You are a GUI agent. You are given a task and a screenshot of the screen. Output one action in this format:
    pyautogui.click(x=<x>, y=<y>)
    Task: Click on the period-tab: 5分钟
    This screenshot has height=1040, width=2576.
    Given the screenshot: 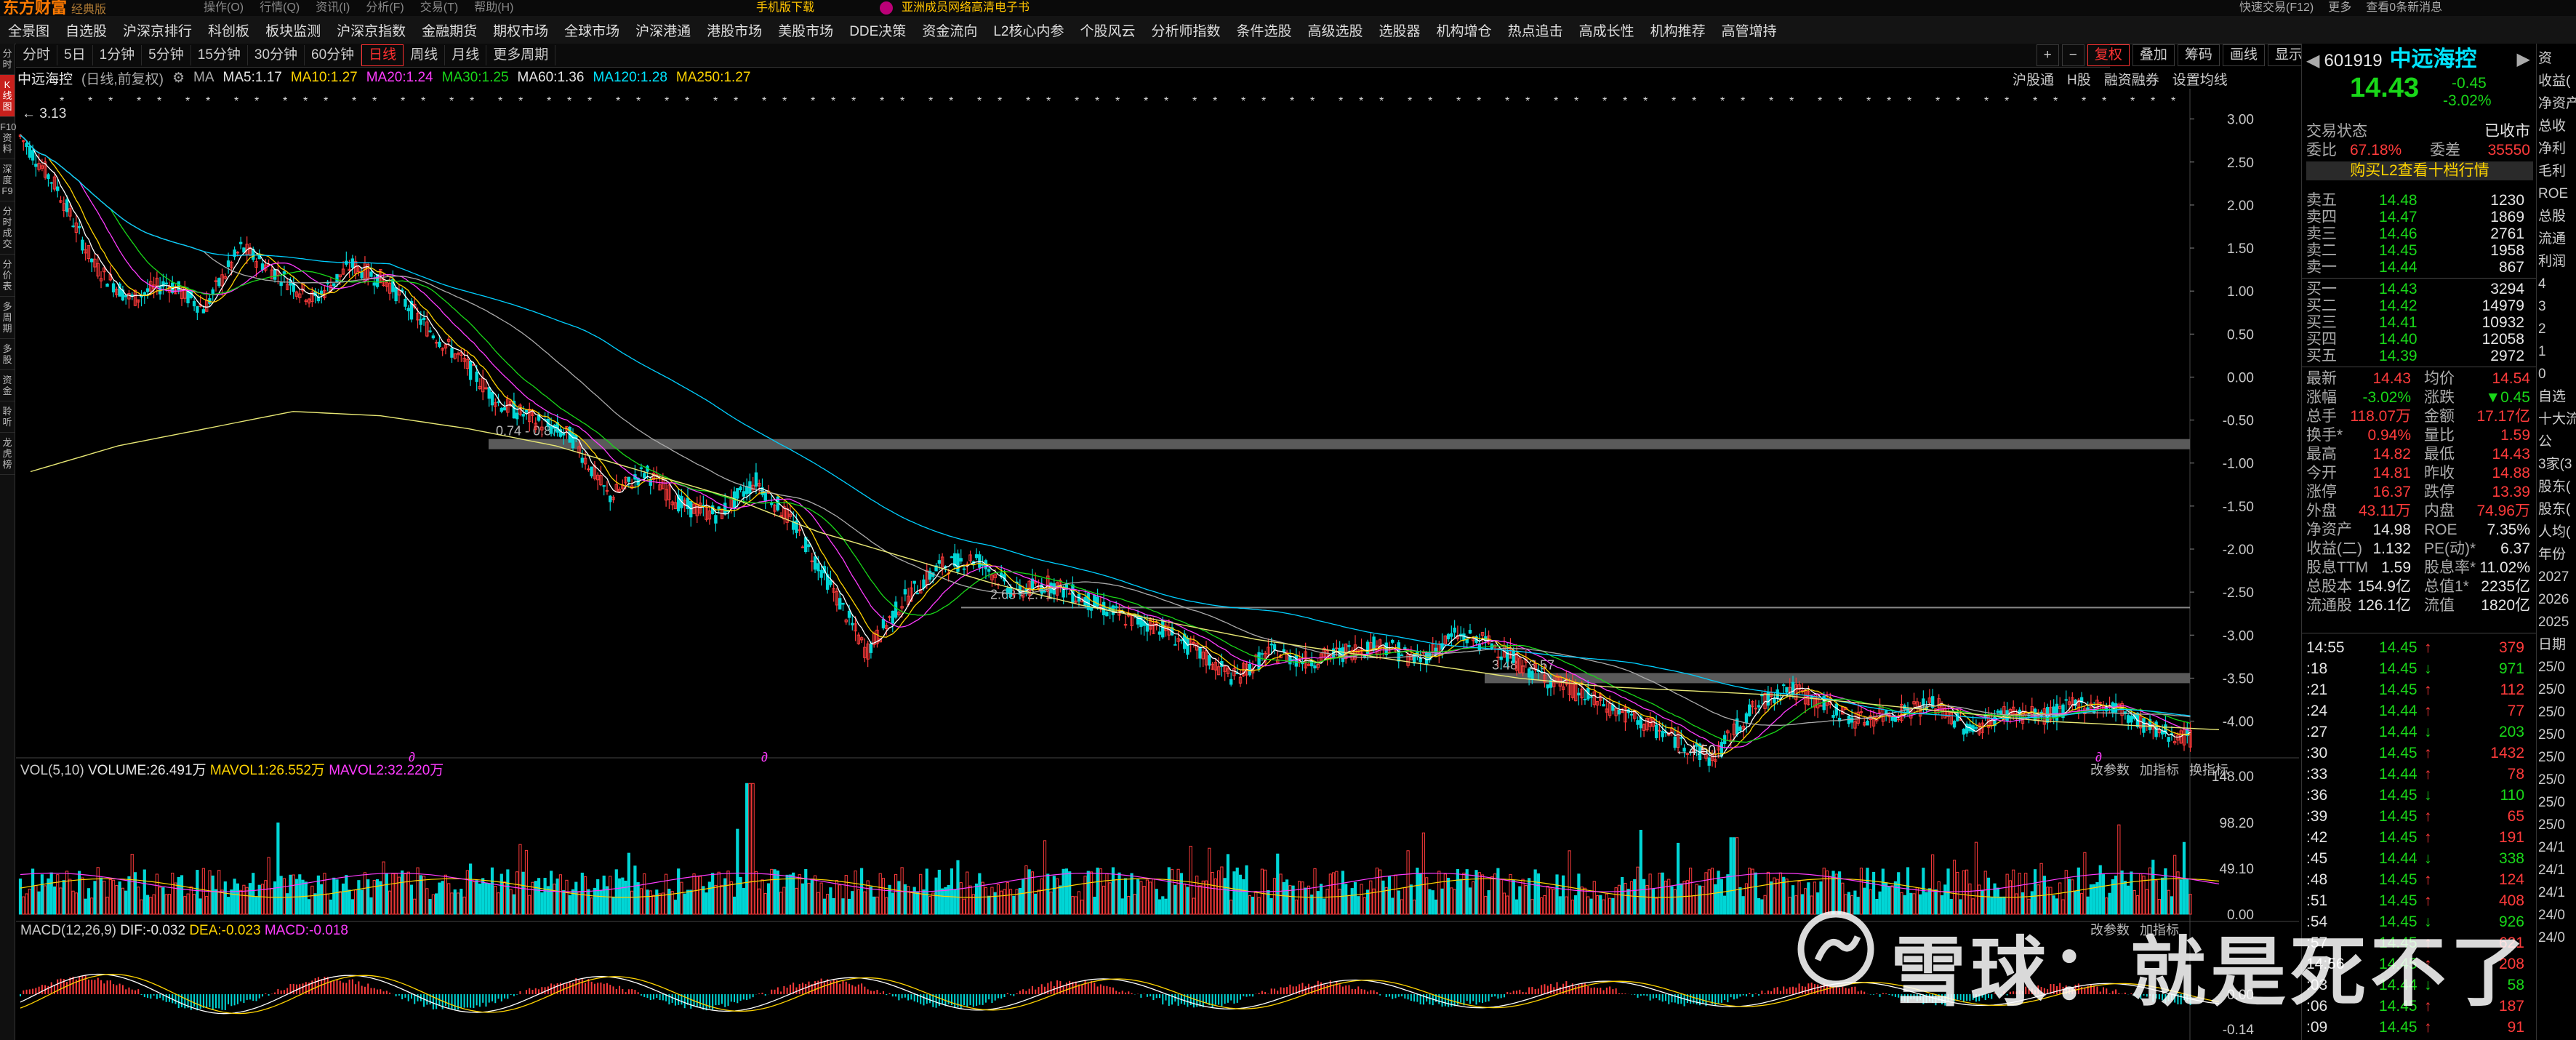 What is the action you would take?
    pyautogui.click(x=166, y=55)
    